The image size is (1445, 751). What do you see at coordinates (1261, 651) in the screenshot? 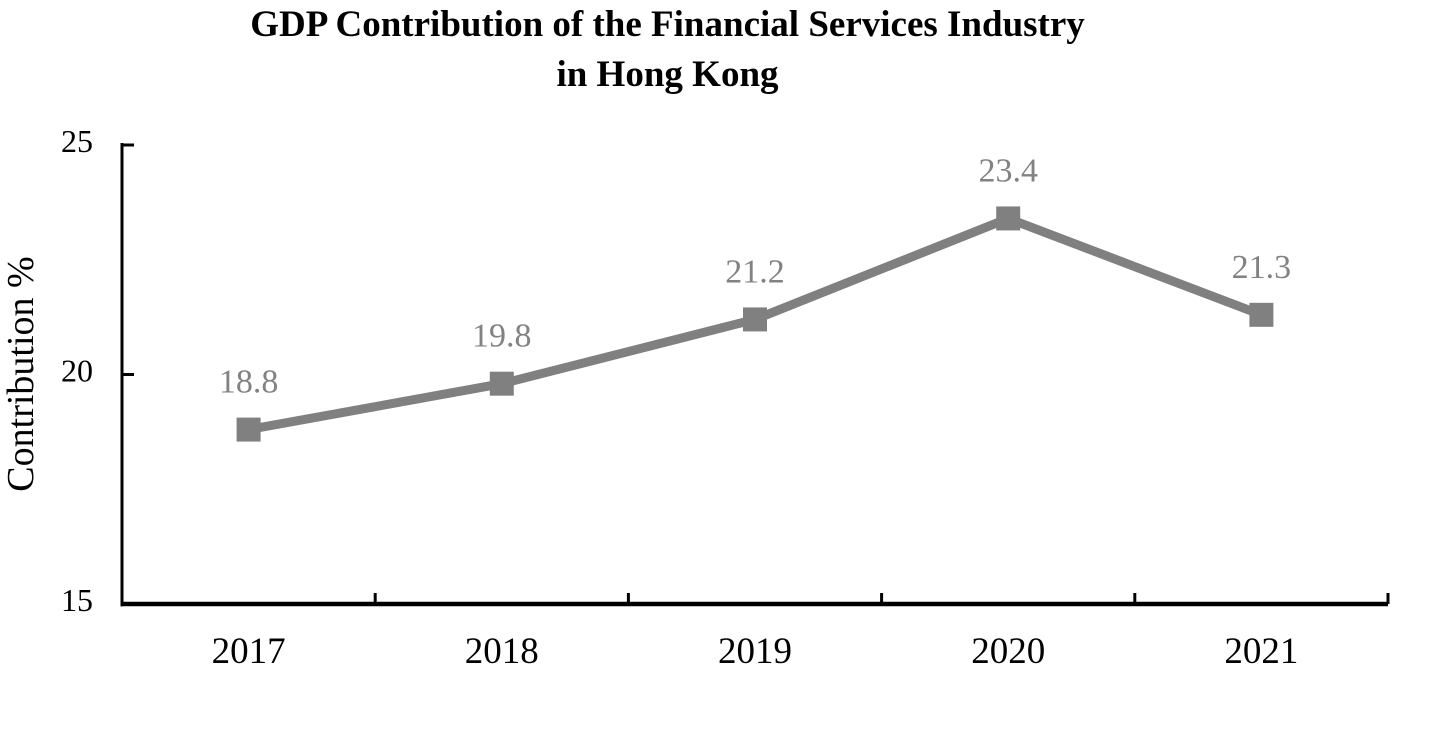
I see `x-tick-label: 2021` at bounding box center [1261, 651].